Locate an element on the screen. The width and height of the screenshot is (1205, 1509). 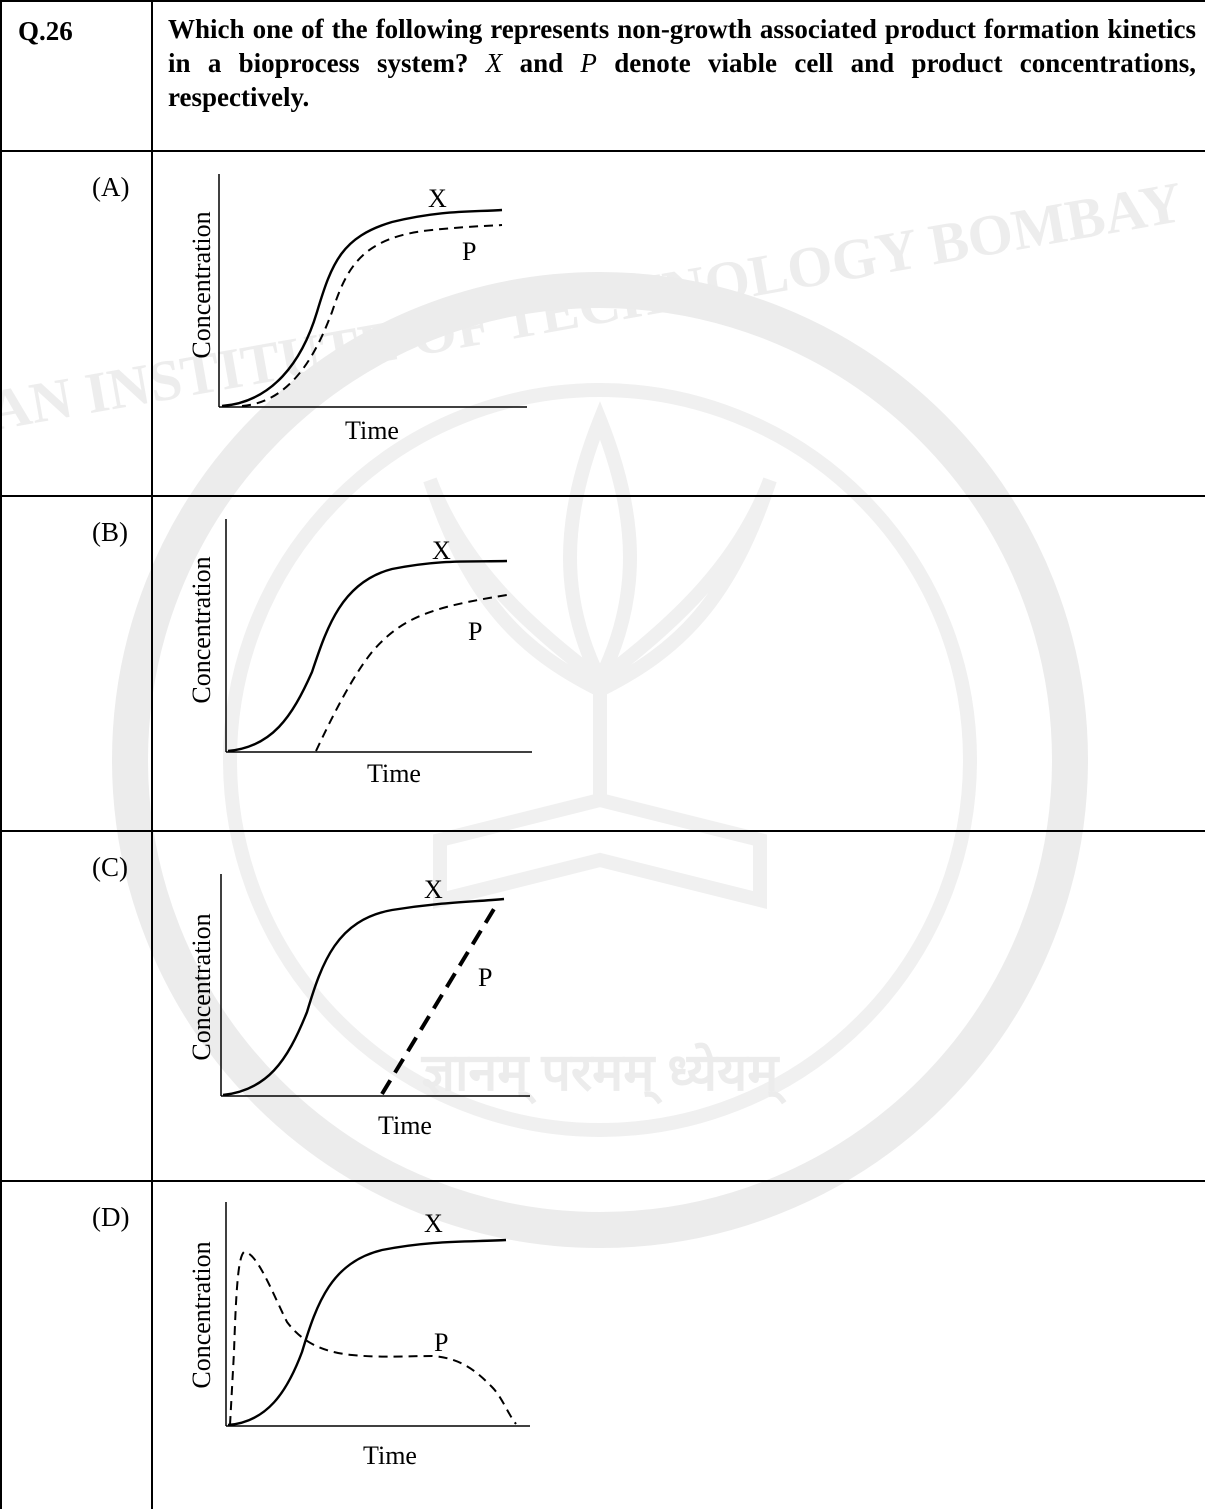
option-a-graph: X P Concentration Time is located at coordinates (357, 309).